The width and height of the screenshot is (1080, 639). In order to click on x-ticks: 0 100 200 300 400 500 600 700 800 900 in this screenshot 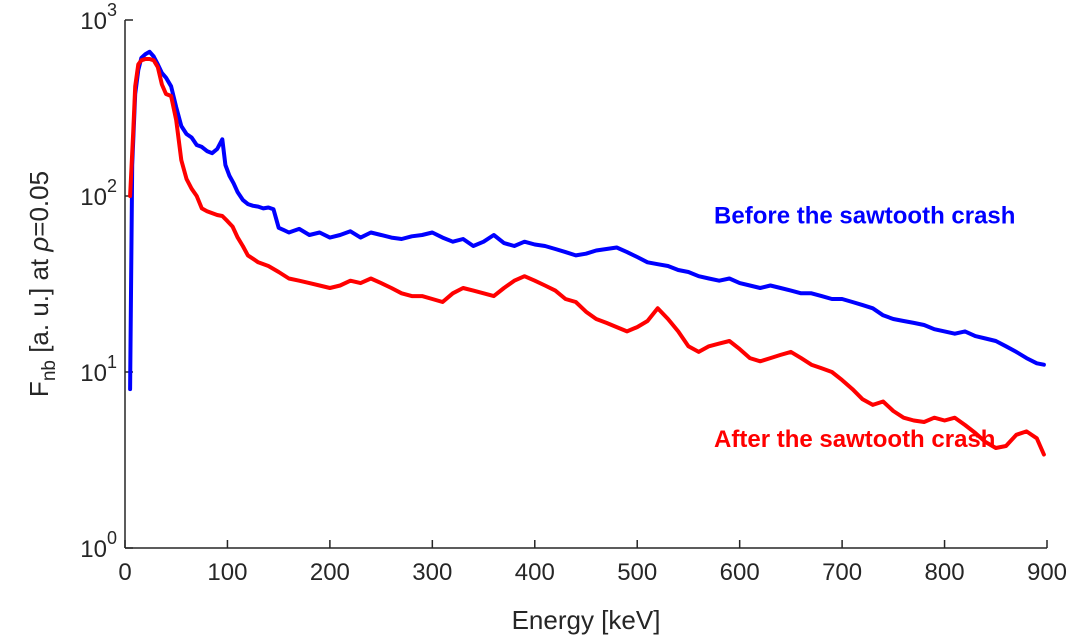, I will do `click(592, 563)`.